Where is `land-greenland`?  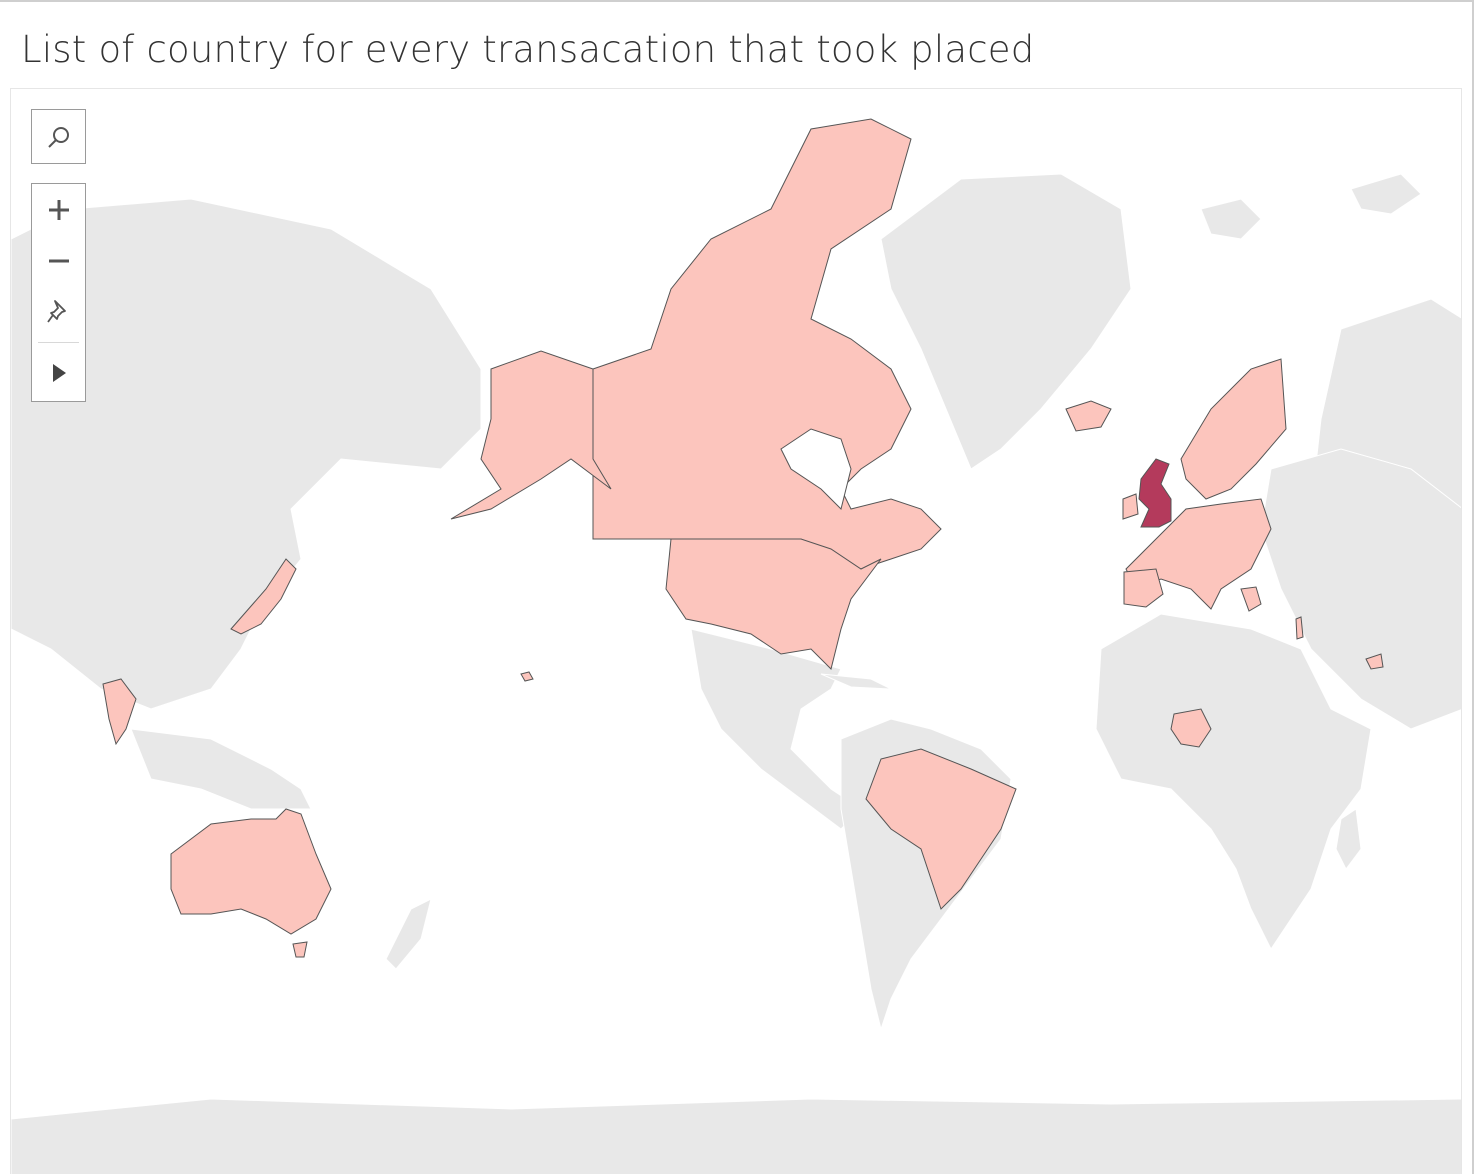 land-greenland is located at coordinates (1006, 321).